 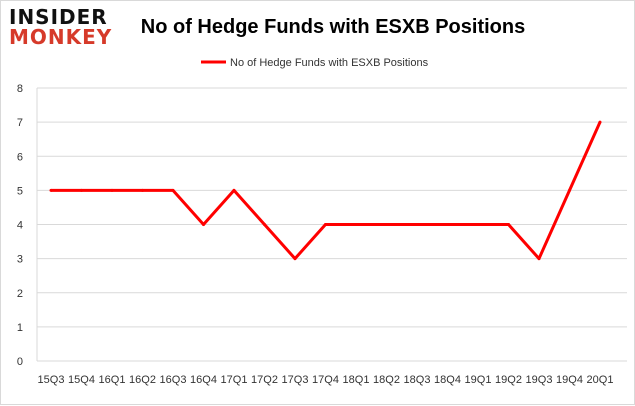 I want to click on logo-line2: MONKEY, so click(x=61, y=37).